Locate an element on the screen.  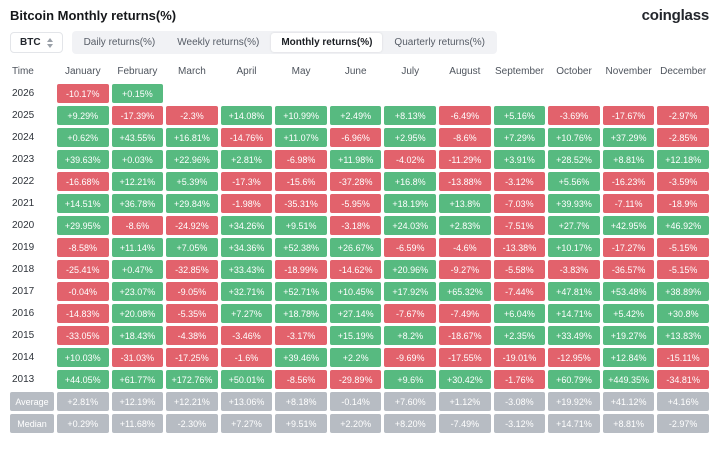
row-label: 2013 is located at coordinates (23, 379).